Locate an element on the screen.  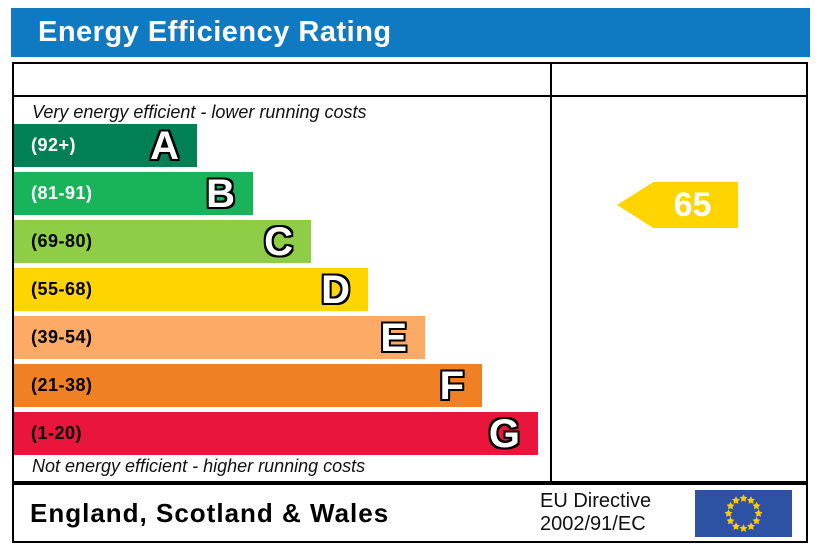
header-row-divider is located at coordinates (410, 96).